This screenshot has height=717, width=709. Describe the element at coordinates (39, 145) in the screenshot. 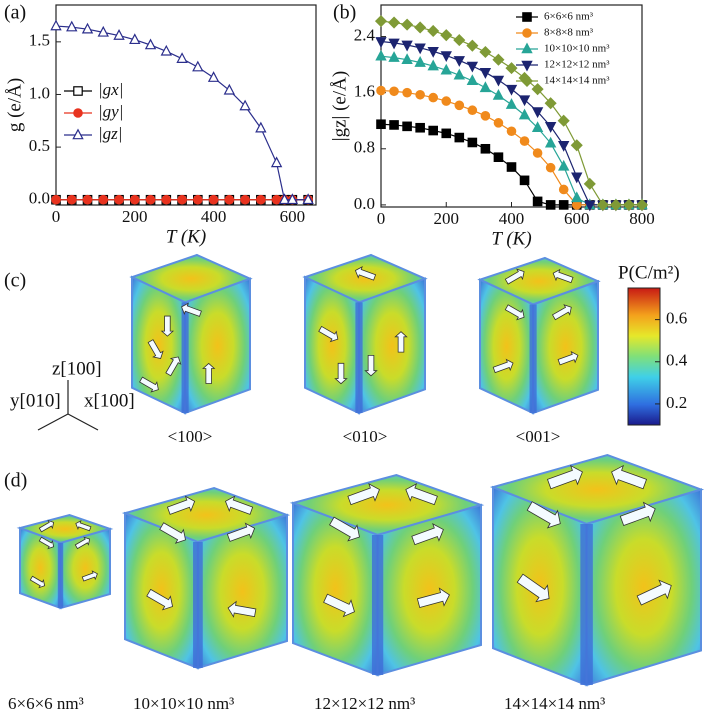

I see `y-tick-label: 0.5` at that location.